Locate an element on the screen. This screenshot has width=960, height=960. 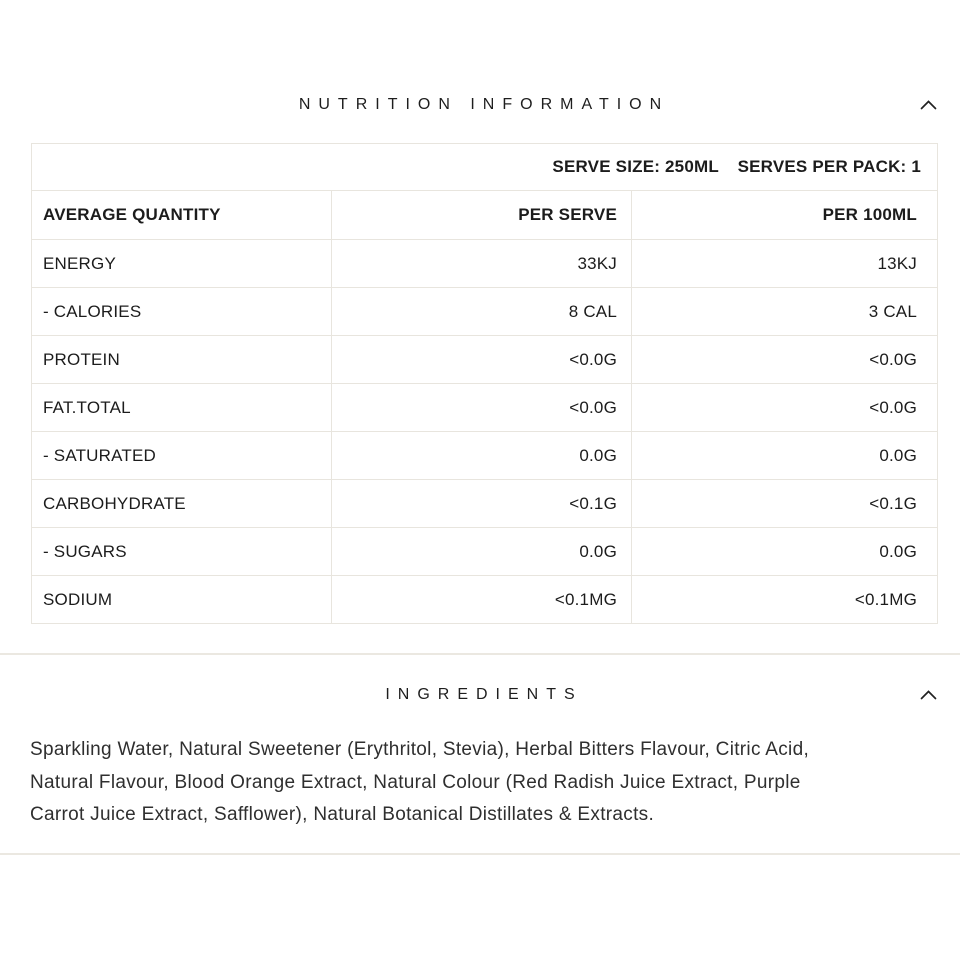
nutrient-label: - SATURATED is located at coordinates (181, 455).